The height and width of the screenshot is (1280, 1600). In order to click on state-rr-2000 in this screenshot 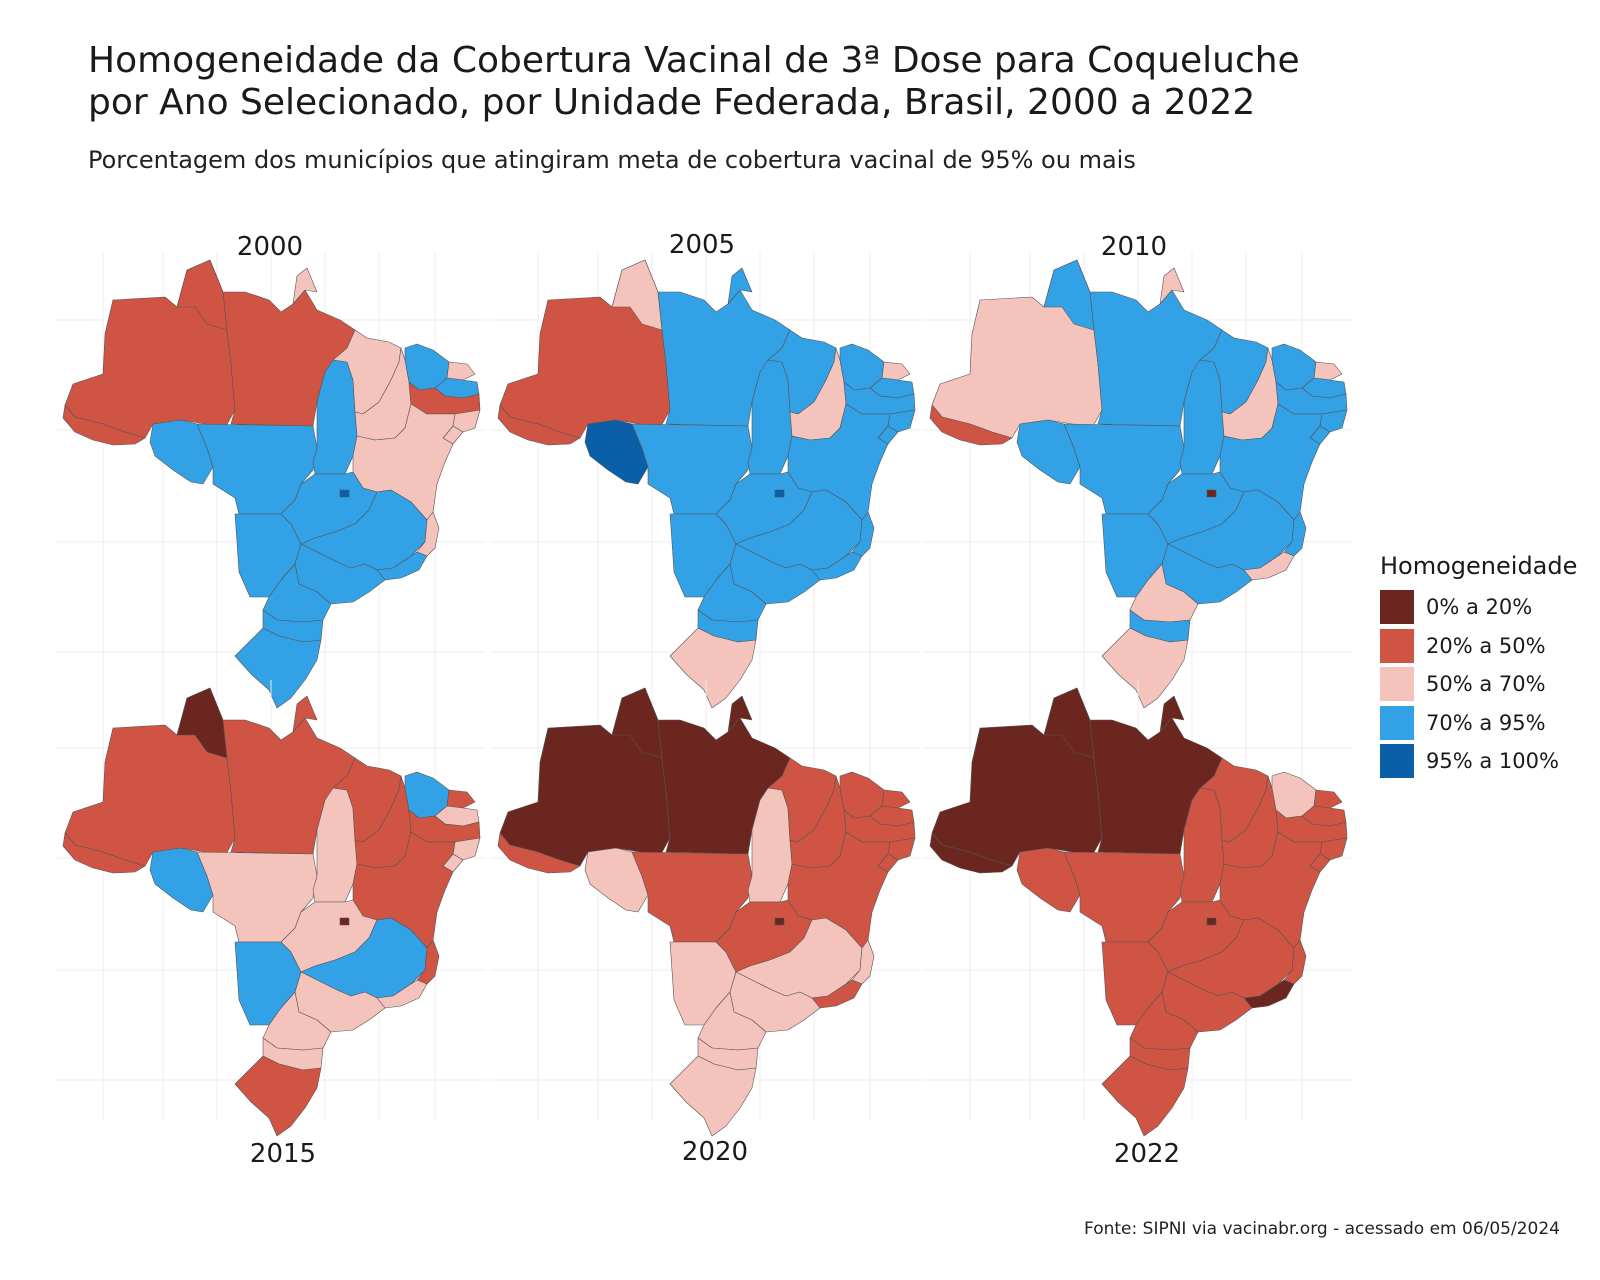, I will do `click(202, 295)`.